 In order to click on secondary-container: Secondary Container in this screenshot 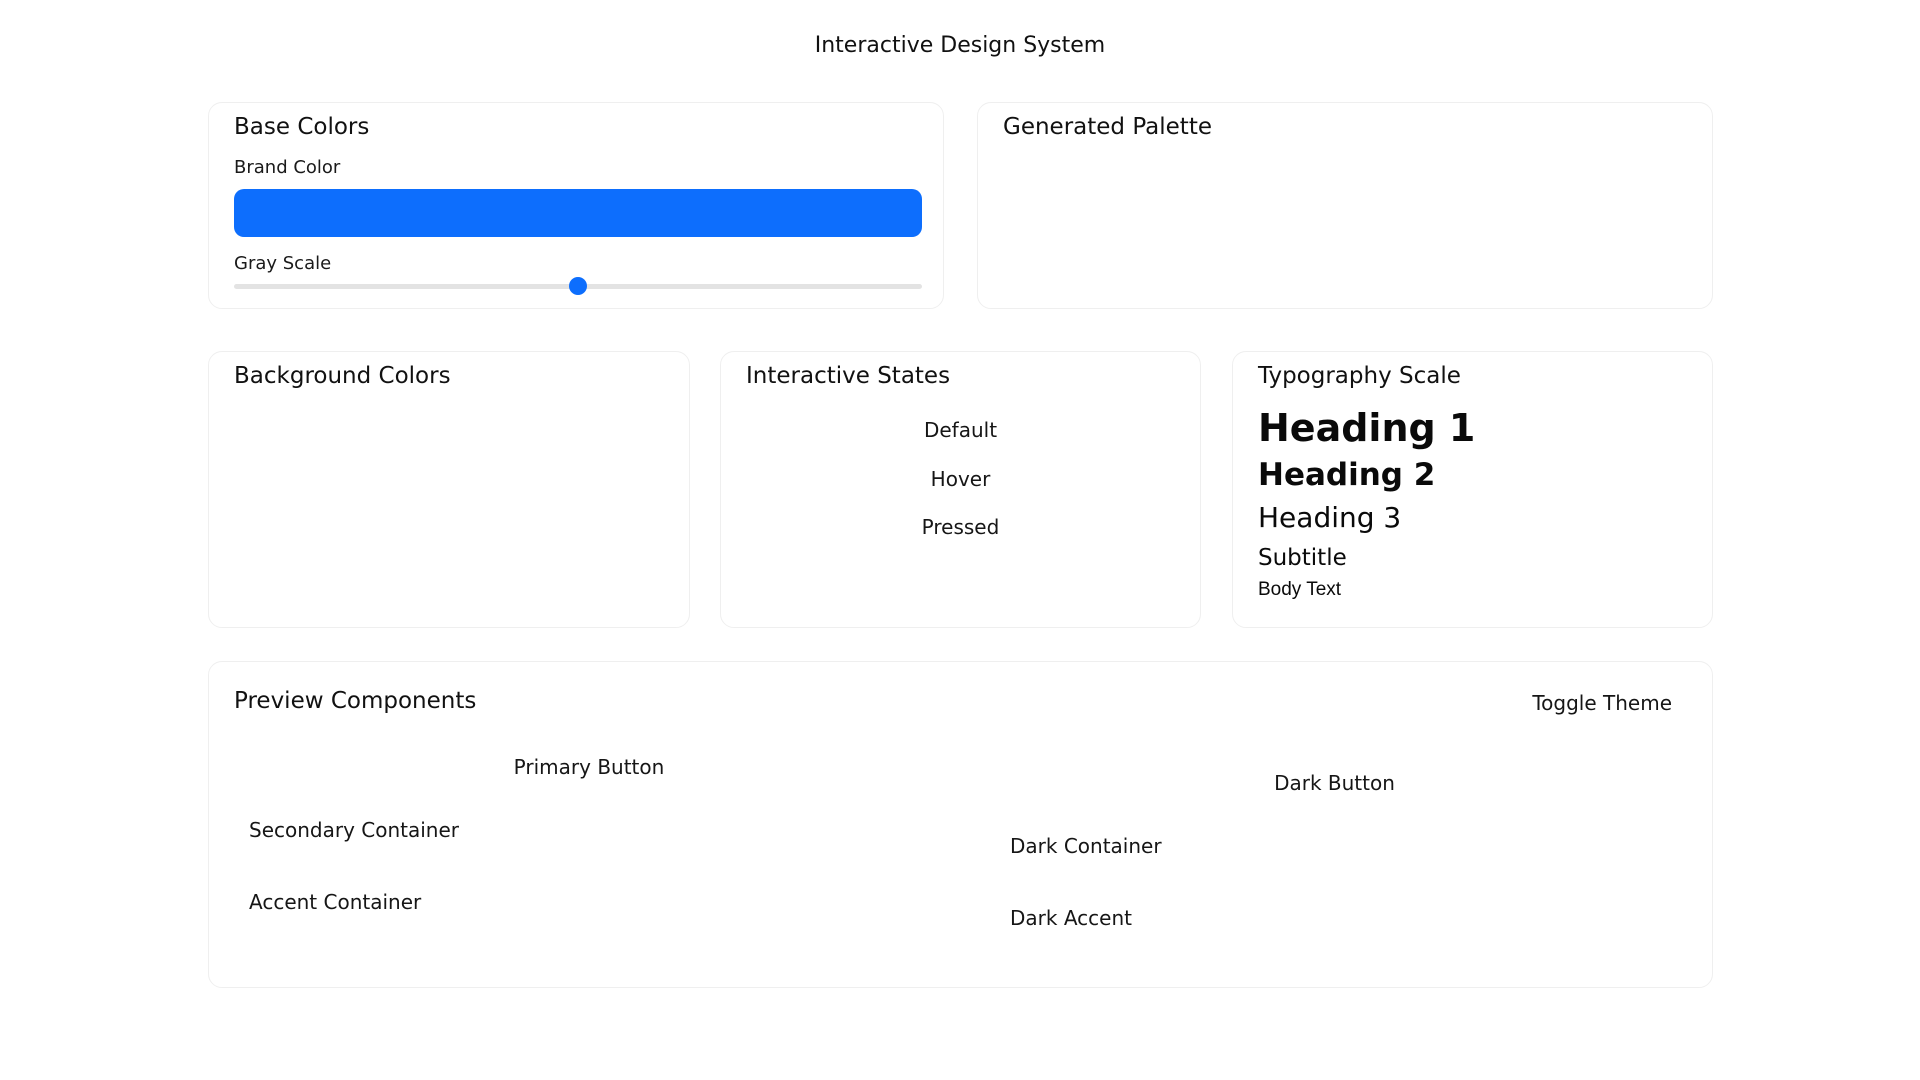, I will do `click(354, 830)`.